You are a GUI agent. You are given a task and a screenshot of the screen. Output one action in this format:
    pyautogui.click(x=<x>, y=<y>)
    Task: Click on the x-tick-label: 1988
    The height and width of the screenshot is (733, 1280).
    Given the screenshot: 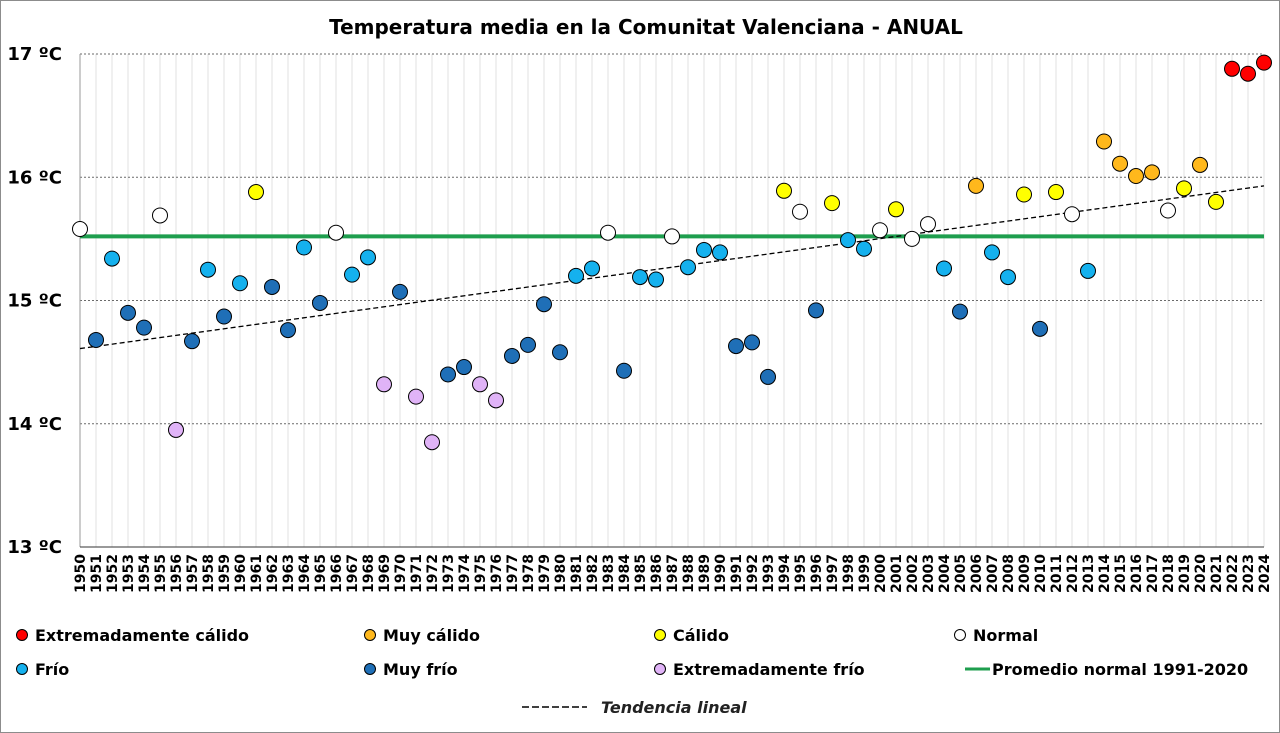 What is the action you would take?
    pyautogui.click(x=689, y=573)
    